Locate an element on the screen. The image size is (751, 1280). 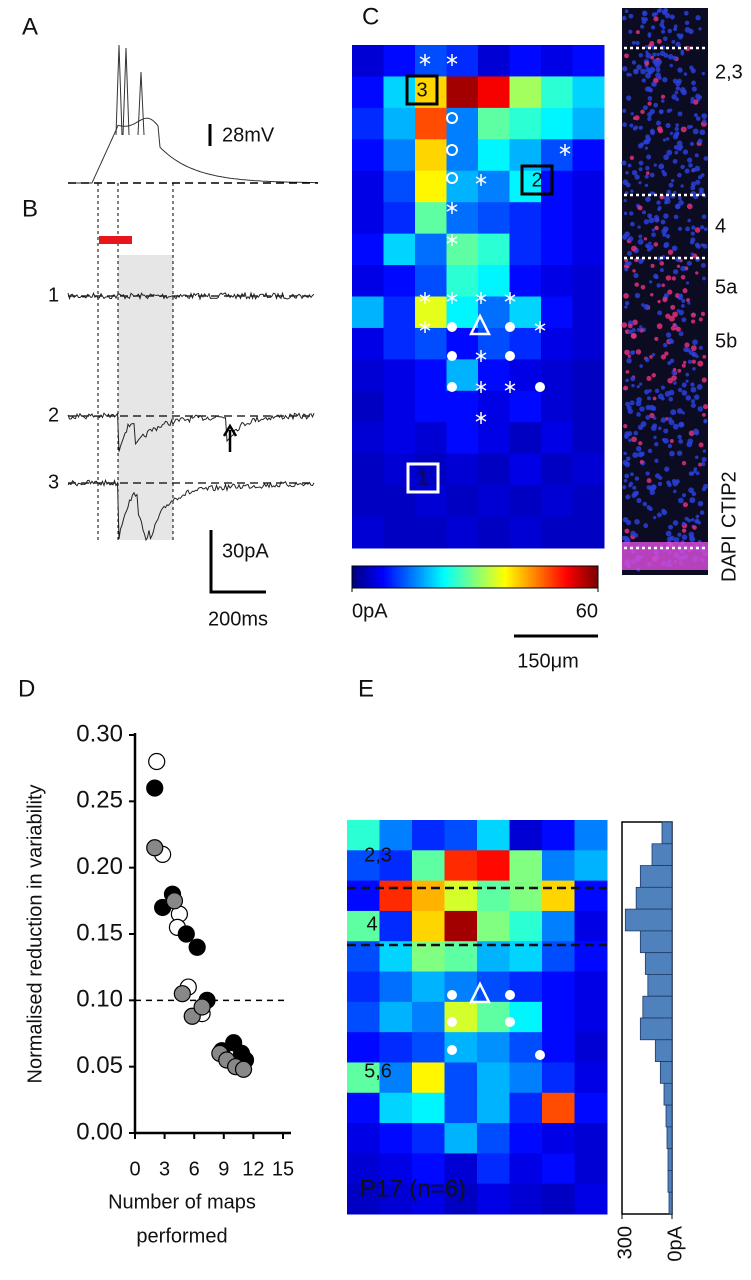
map-label: 1 is located at coordinates (422, 478).